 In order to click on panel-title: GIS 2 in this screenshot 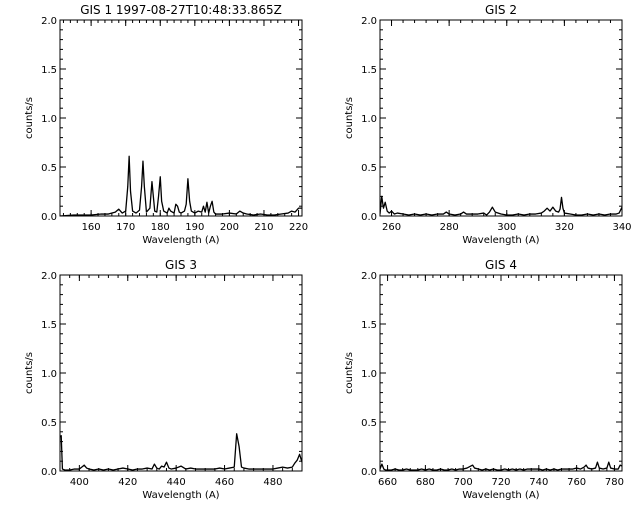, I will do `click(501, 10)`.